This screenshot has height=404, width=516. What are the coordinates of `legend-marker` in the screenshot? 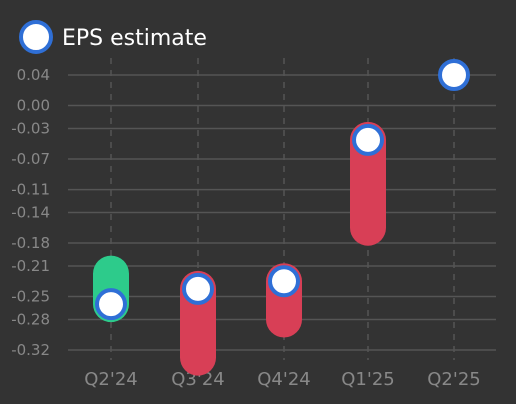 It's located at (36, 37).